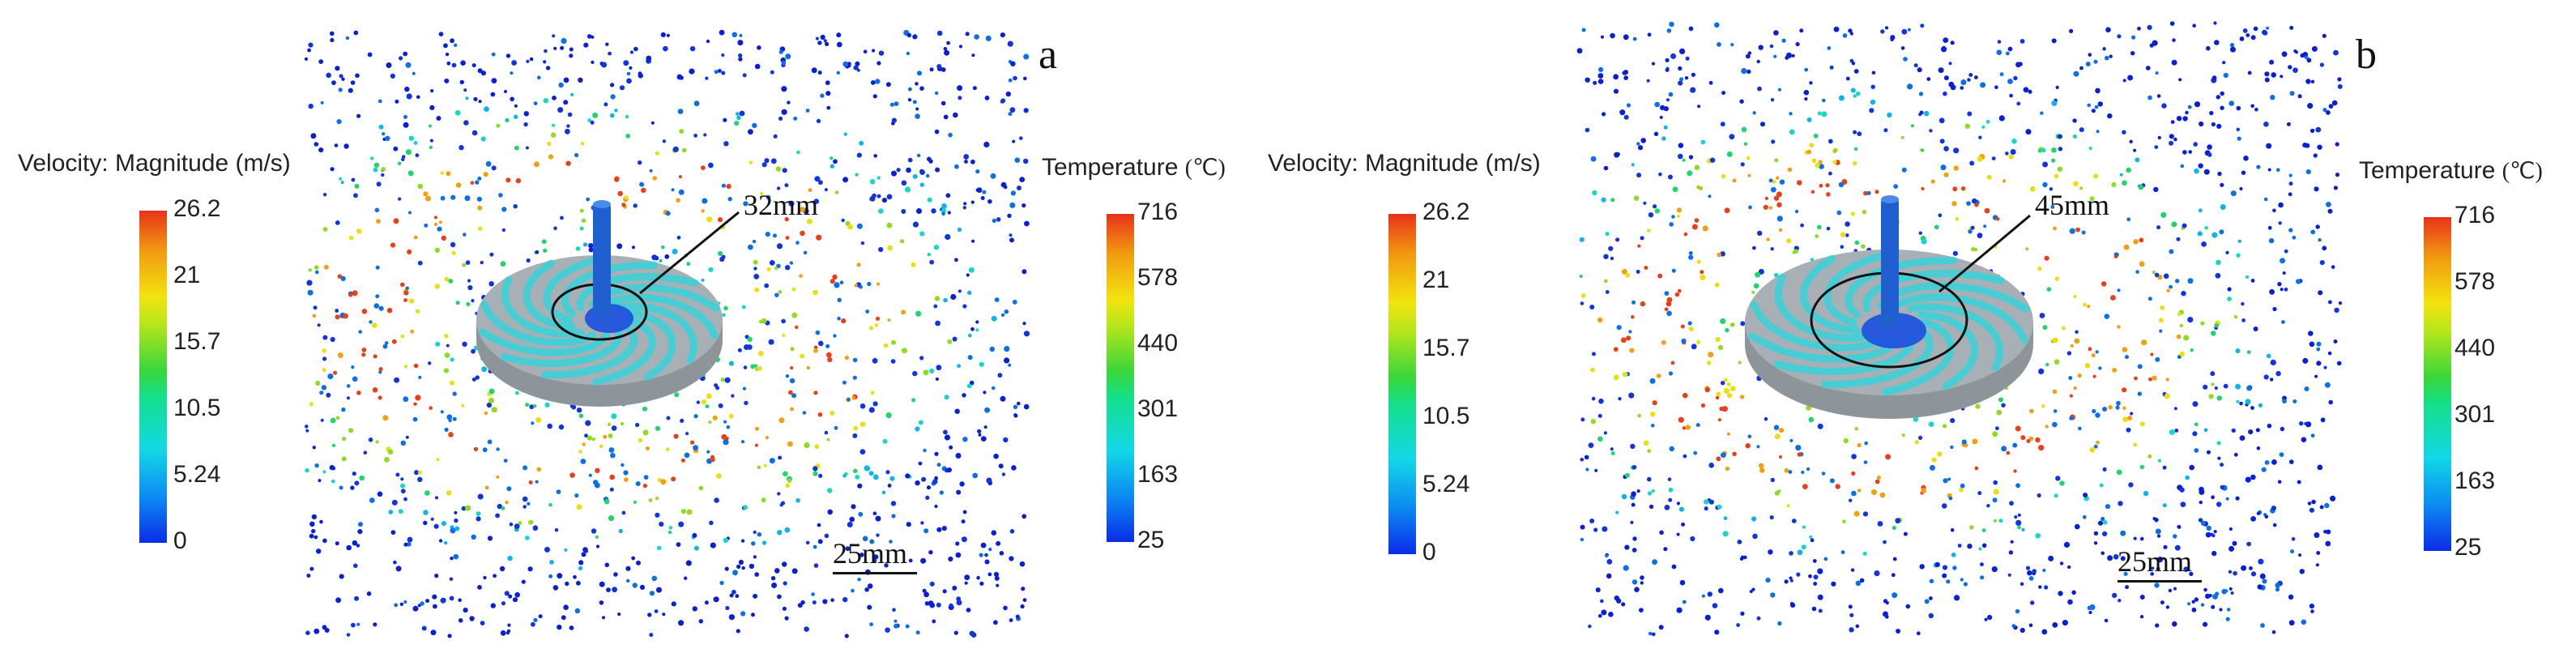 The width and height of the screenshot is (2576, 653). I want to click on temperature-tick: 716, so click(2475, 215).